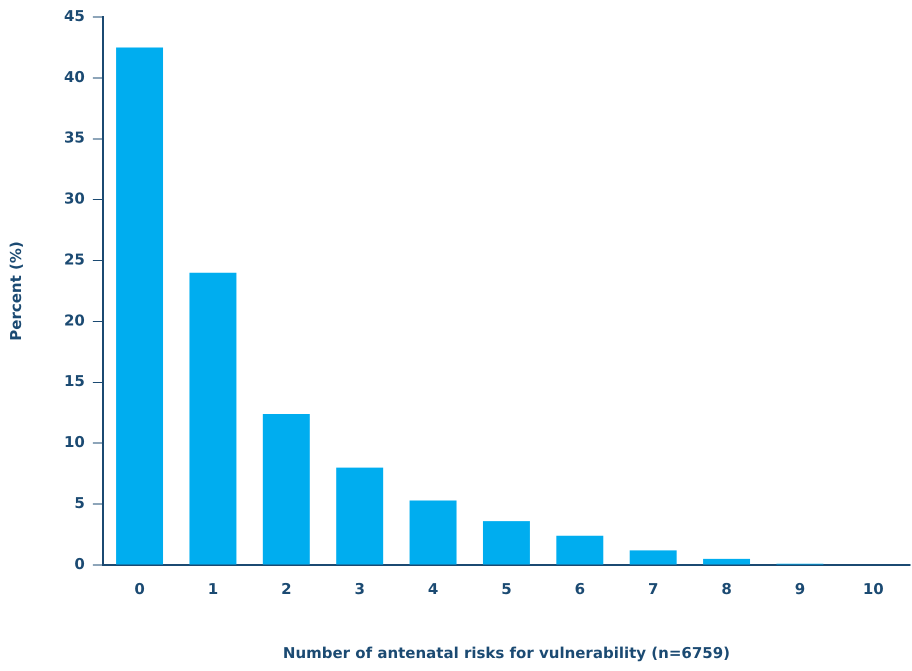  What do you see at coordinates (79, 503) in the screenshot?
I see `y-tick-label: 5` at bounding box center [79, 503].